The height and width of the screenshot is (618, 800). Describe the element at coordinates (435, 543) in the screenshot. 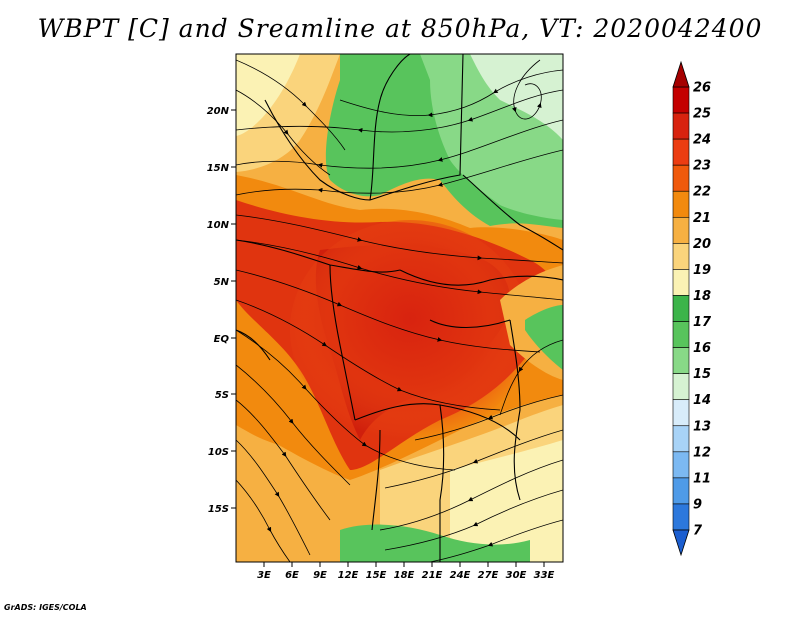

I see `shading-south-green` at that location.